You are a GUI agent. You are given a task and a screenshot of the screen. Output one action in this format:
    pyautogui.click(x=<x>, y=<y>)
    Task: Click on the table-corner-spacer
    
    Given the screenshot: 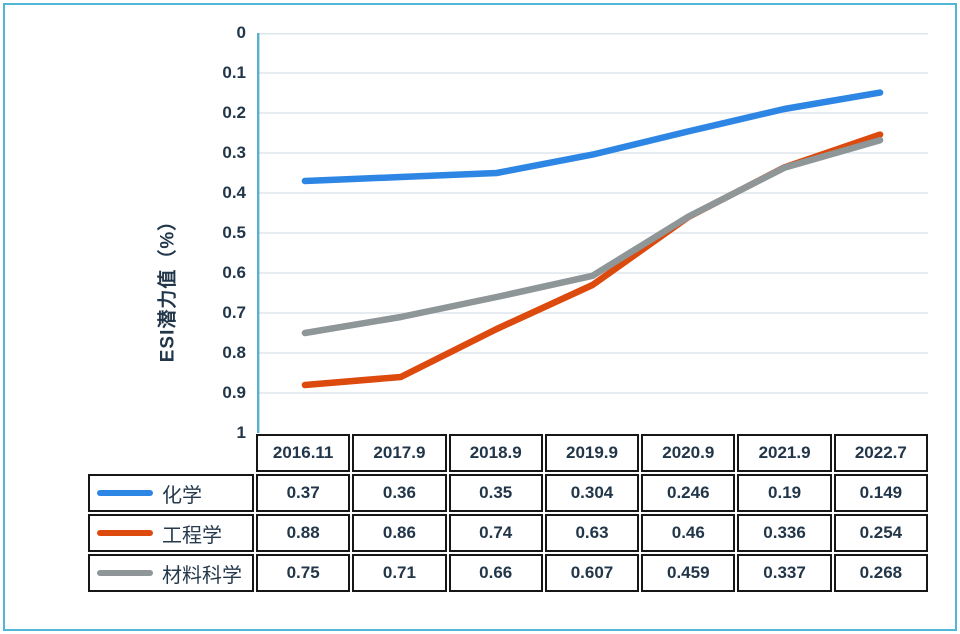 What is the action you would take?
    pyautogui.click(x=171, y=453)
    